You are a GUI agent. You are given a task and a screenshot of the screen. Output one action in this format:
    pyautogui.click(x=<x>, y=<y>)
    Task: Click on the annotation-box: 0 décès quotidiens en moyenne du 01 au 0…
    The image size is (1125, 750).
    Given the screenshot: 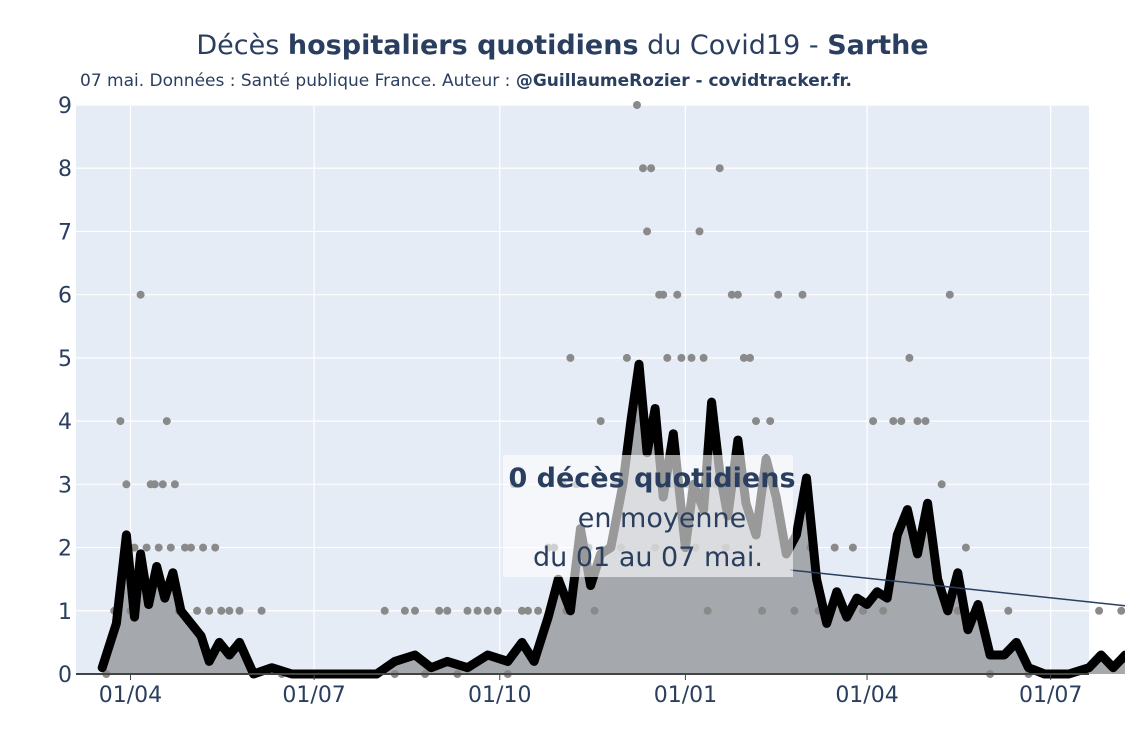 What is the action you would take?
    pyautogui.click(x=649, y=516)
    